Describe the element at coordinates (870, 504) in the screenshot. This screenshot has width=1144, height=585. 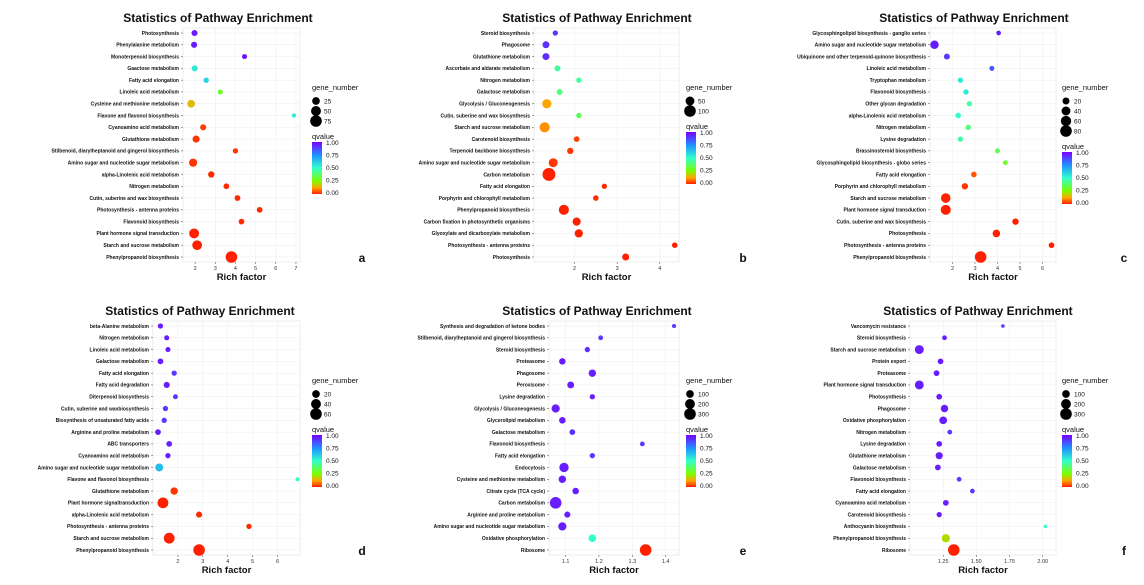
I see `row-label: Cyanoamino acid metabolism` at that location.